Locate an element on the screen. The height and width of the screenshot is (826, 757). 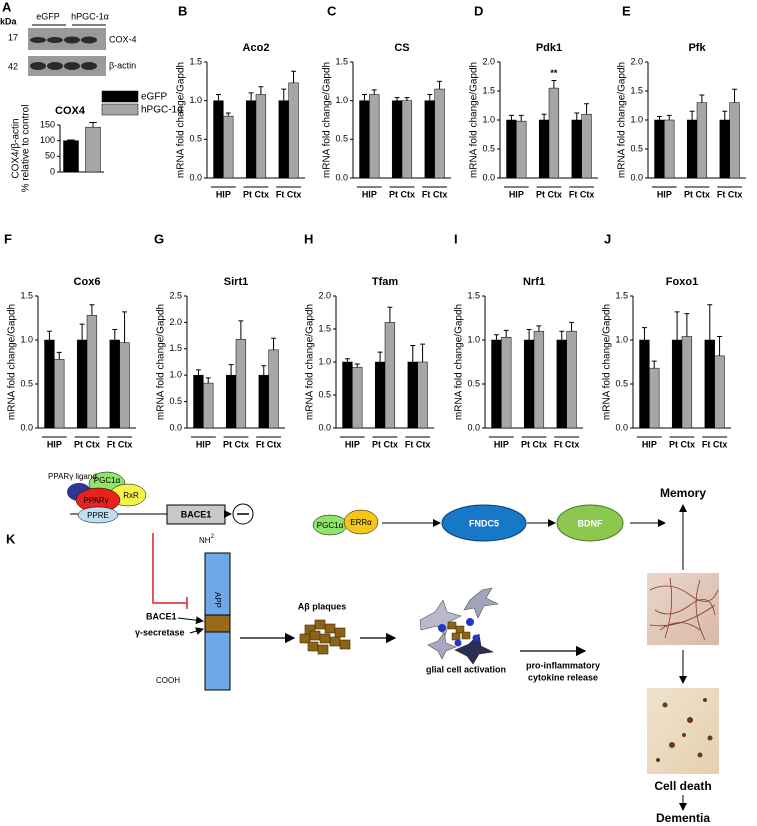
panel-label: K is located at coordinates (11, 538).